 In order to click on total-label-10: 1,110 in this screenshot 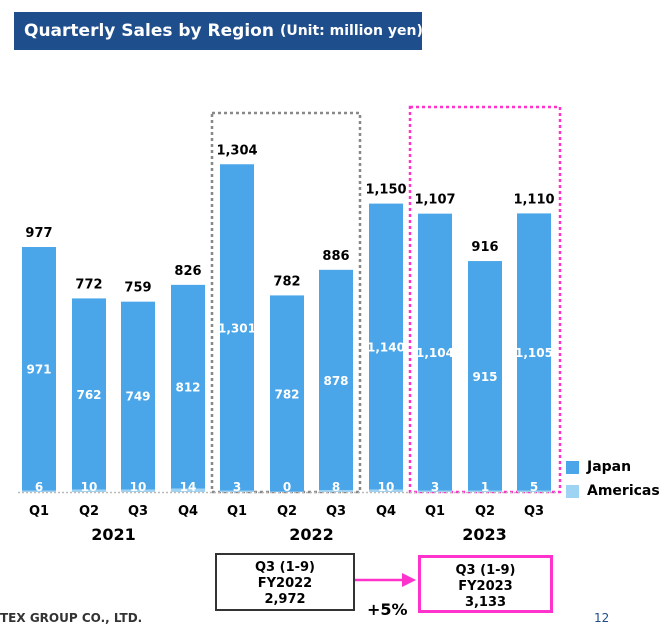, I will do `click(533, 199)`.